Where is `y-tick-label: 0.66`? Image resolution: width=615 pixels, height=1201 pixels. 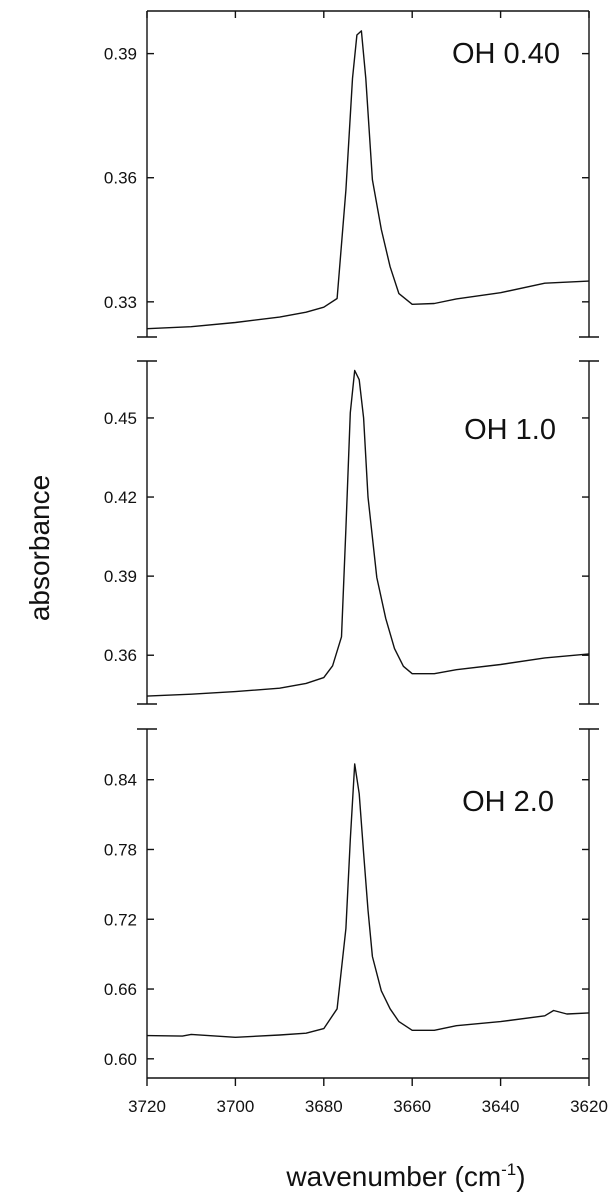 y-tick-label: 0.66 is located at coordinates (120, 989).